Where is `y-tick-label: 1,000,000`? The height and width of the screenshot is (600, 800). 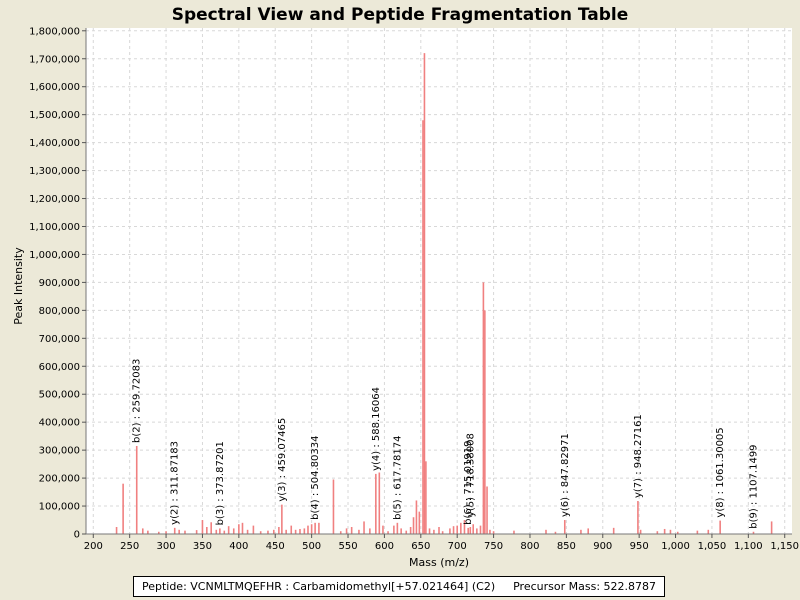 y-tick-label: 1,000,000 is located at coordinates (54, 255).